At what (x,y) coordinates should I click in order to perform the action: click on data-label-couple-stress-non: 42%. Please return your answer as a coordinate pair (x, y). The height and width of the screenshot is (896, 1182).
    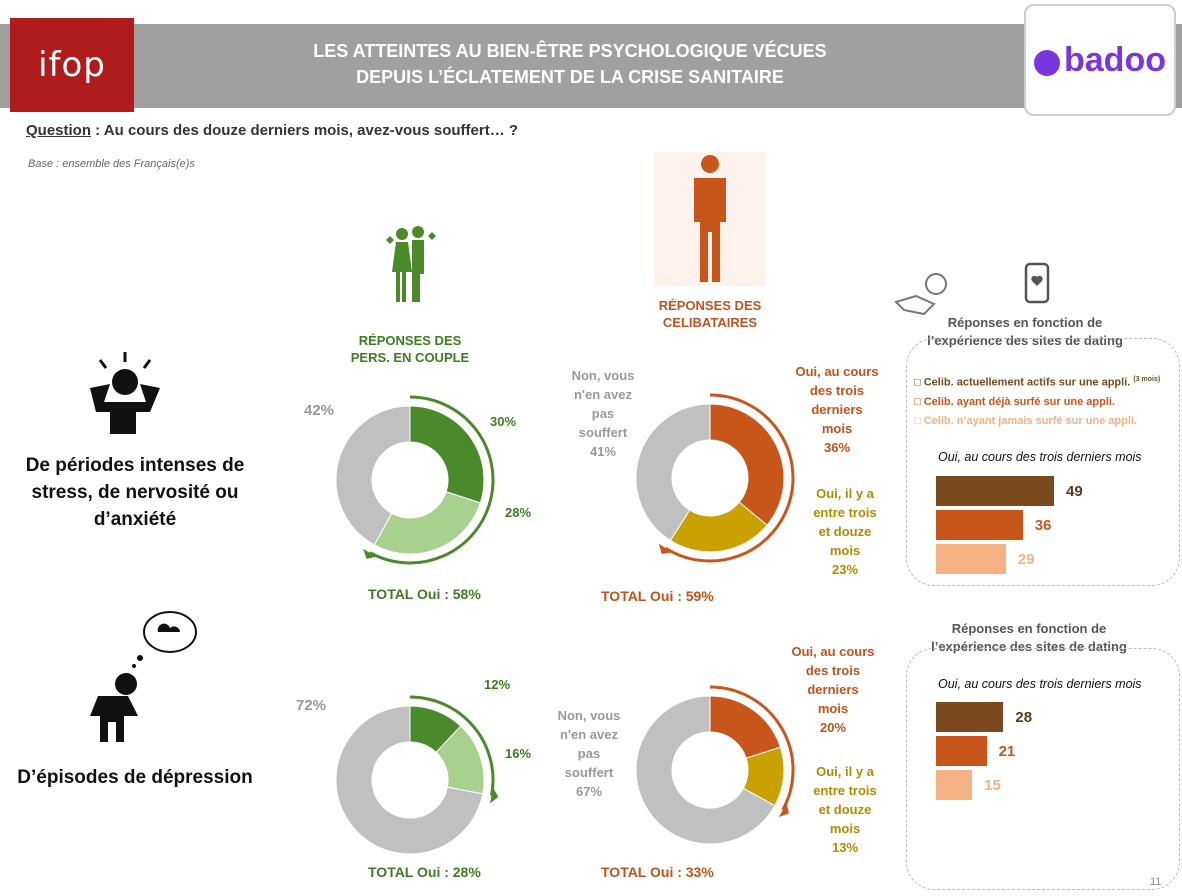
    Looking at the image, I should click on (319, 410).